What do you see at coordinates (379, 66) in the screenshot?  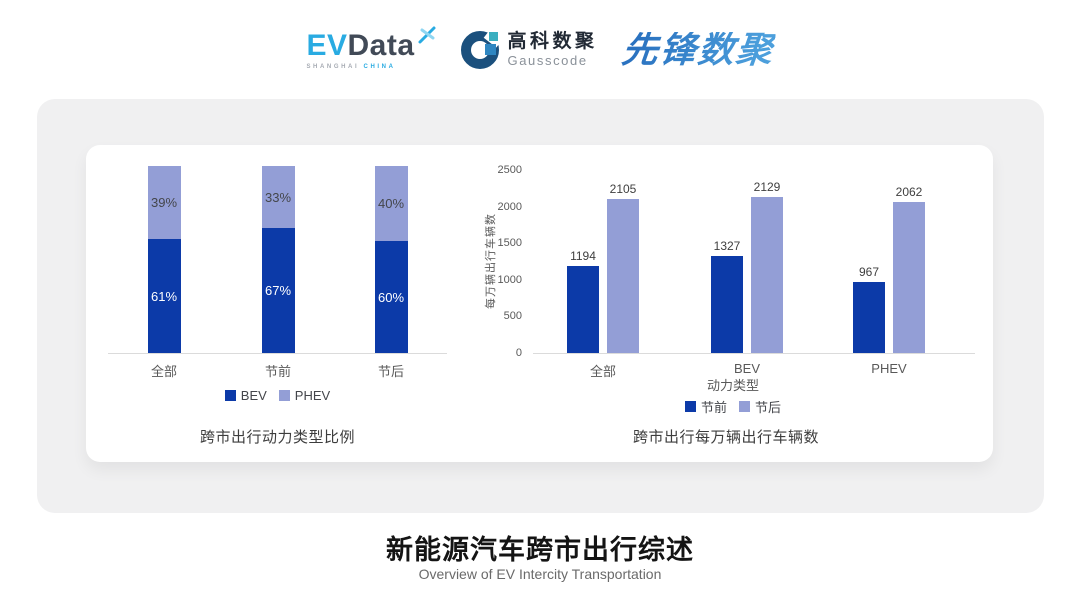 I see `evdata-sub-china: CHINA` at bounding box center [379, 66].